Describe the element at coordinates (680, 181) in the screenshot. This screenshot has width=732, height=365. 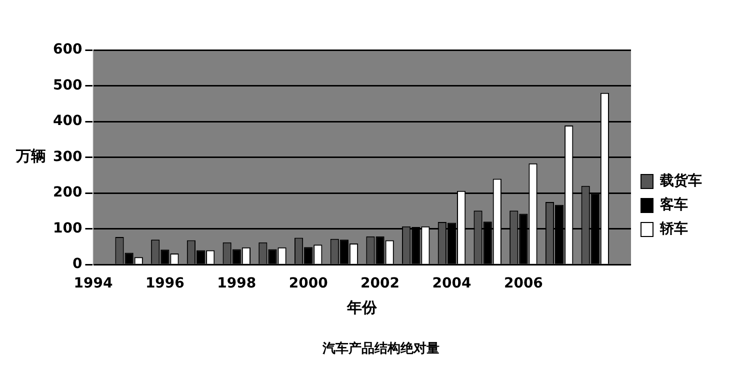
I see `legend-label: 载货车` at that location.